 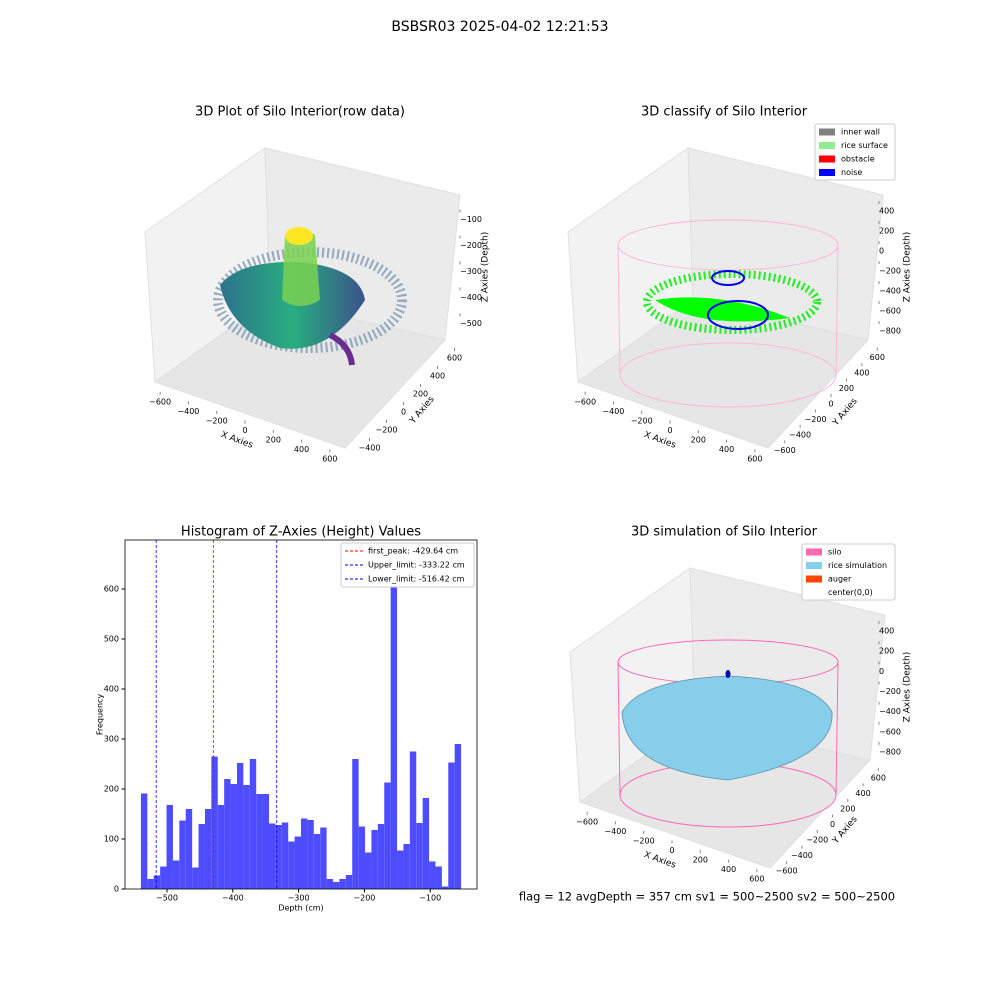 I want to click on chart-title: 3D classify of Silo Interior, so click(x=724, y=112).